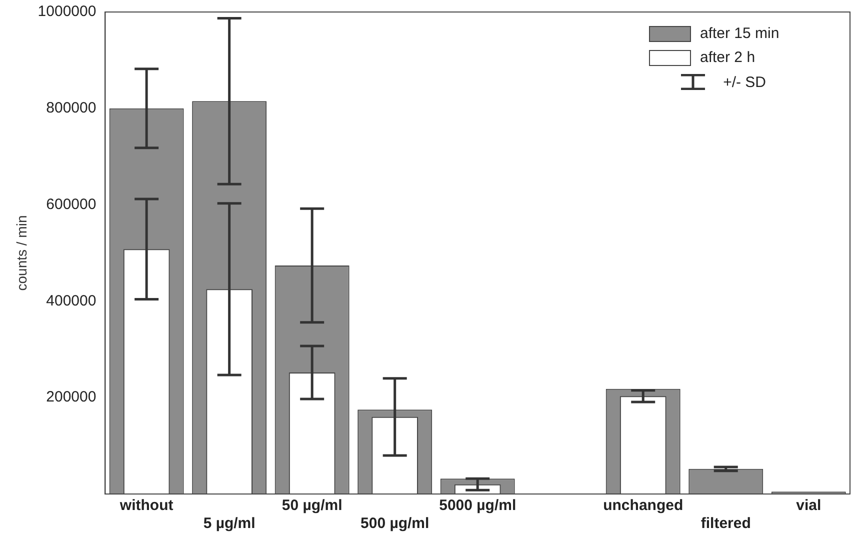  What do you see at coordinates (740, 33) in the screenshot?
I see `legend-label: after 15 min` at bounding box center [740, 33].